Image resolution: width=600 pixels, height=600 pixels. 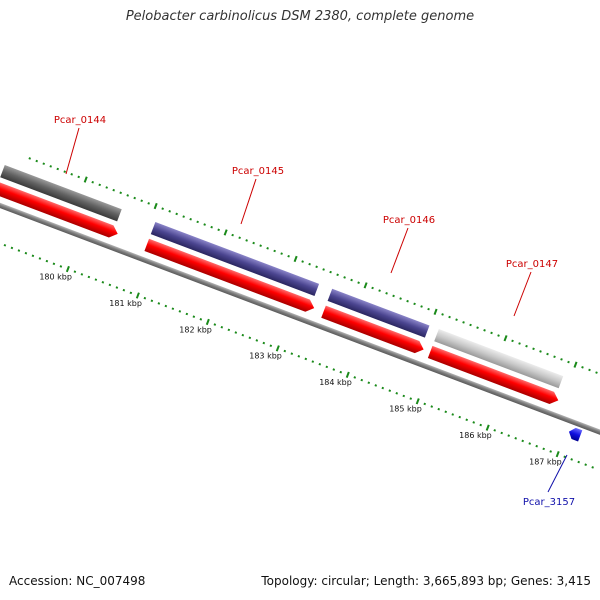 What do you see at coordinates (532, 264) in the screenshot?
I see `gene-label-pcar-0147: Pcar_0147` at bounding box center [532, 264].